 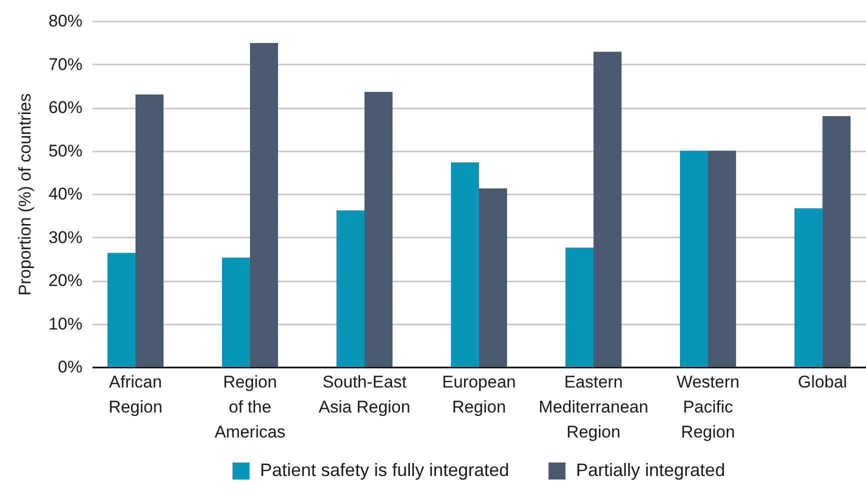 What do you see at coordinates (65, 64) in the screenshot?
I see `y-tick-label: 70%` at bounding box center [65, 64].